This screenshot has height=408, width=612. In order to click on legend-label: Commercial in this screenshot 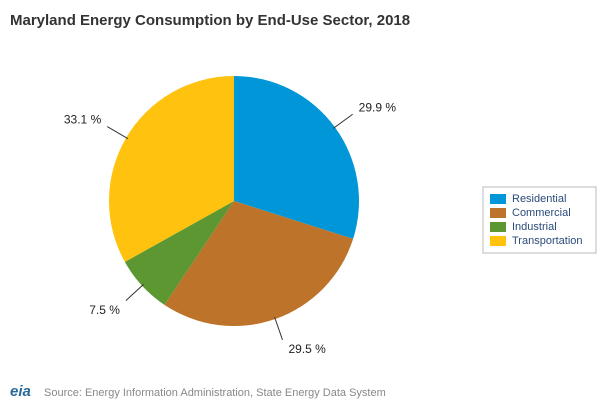, I will do `click(541, 213)`.